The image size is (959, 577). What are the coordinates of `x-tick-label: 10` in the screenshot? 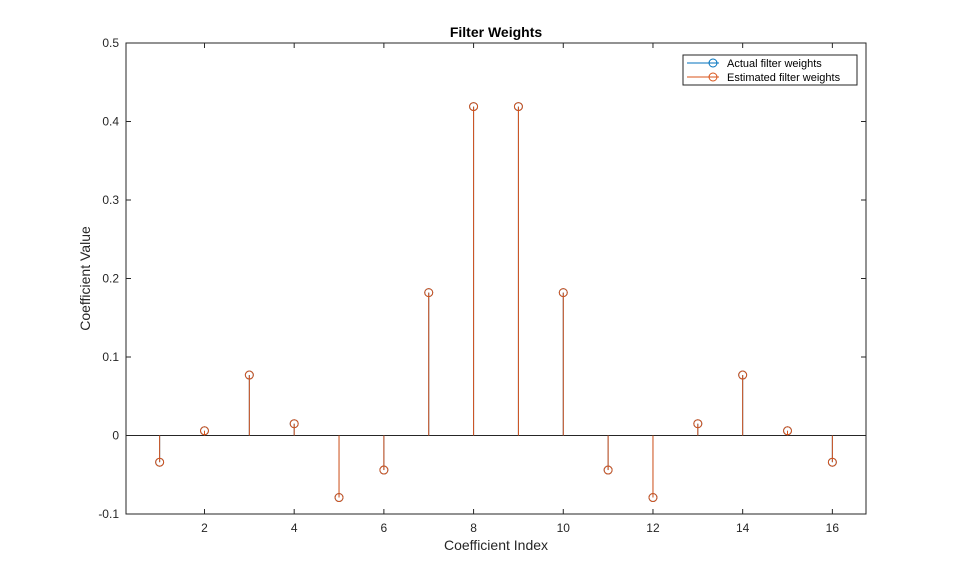 It's located at (564, 528).